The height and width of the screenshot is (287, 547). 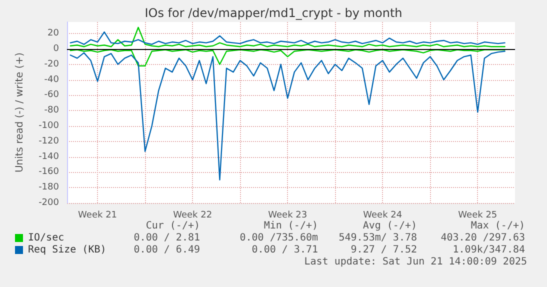 What do you see at coordinates (49, 157) in the screenshot?
I see `y-tick-label: -140` at bounding box center [49, 157].